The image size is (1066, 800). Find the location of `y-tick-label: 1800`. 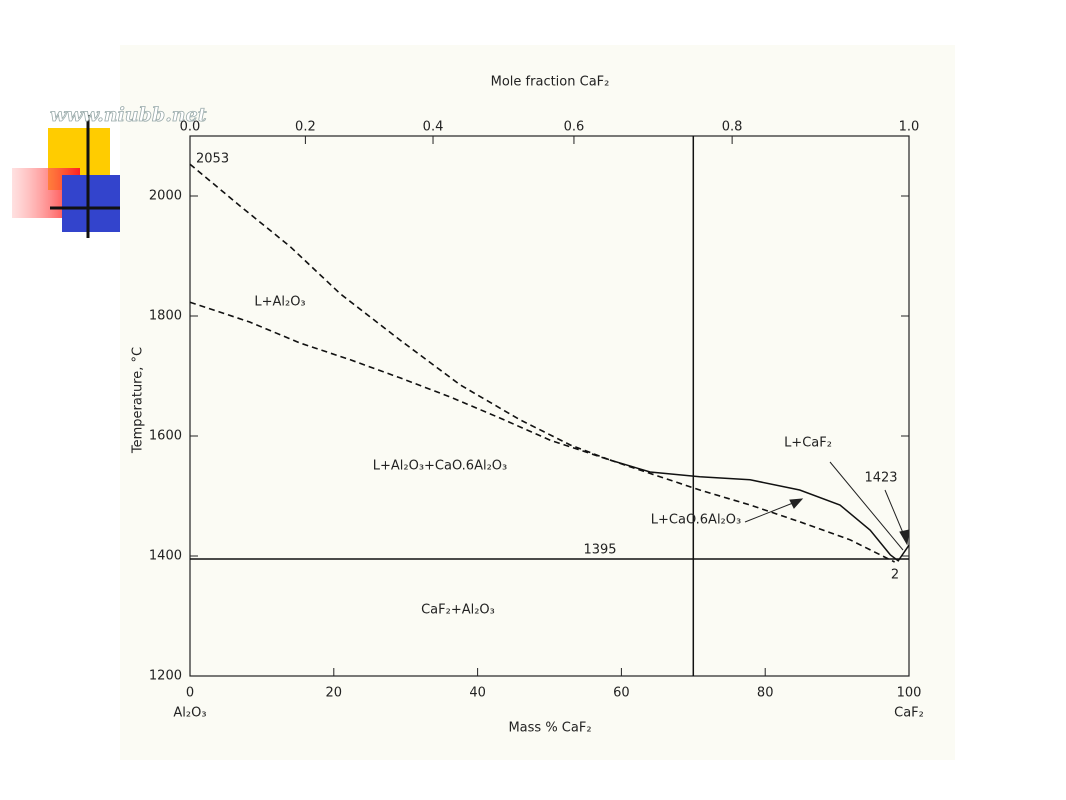

y-tick-label: 1800 is located at coordinates (165, 316).